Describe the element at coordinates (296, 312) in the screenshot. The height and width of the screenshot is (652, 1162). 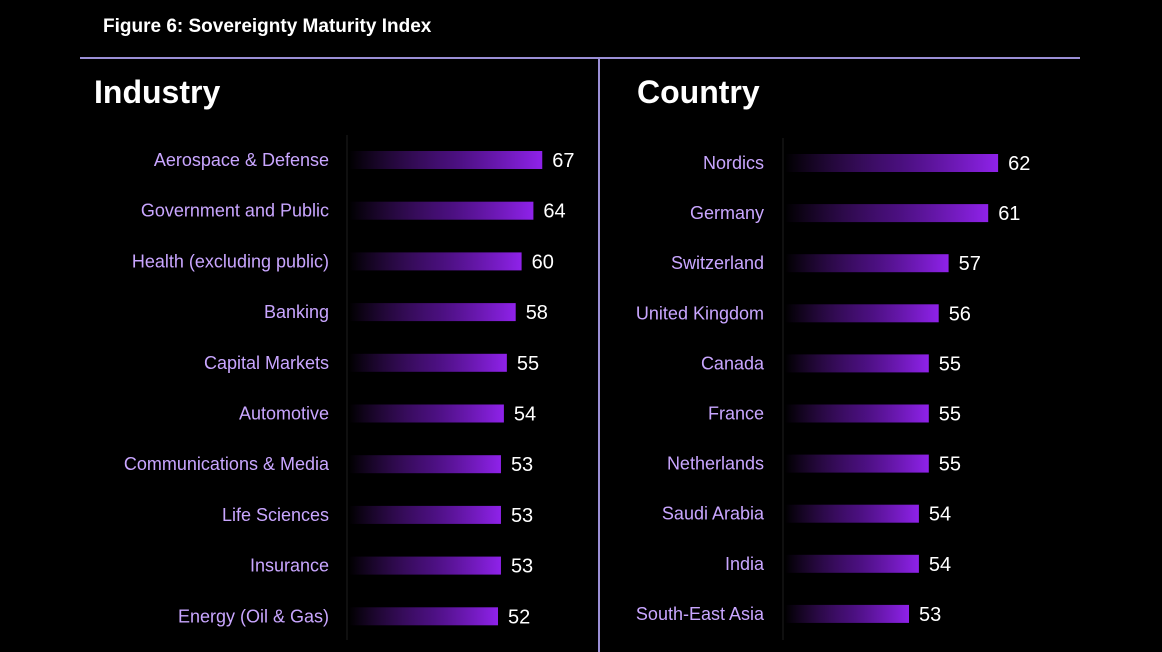
I see `category-label: Banking` at that location.